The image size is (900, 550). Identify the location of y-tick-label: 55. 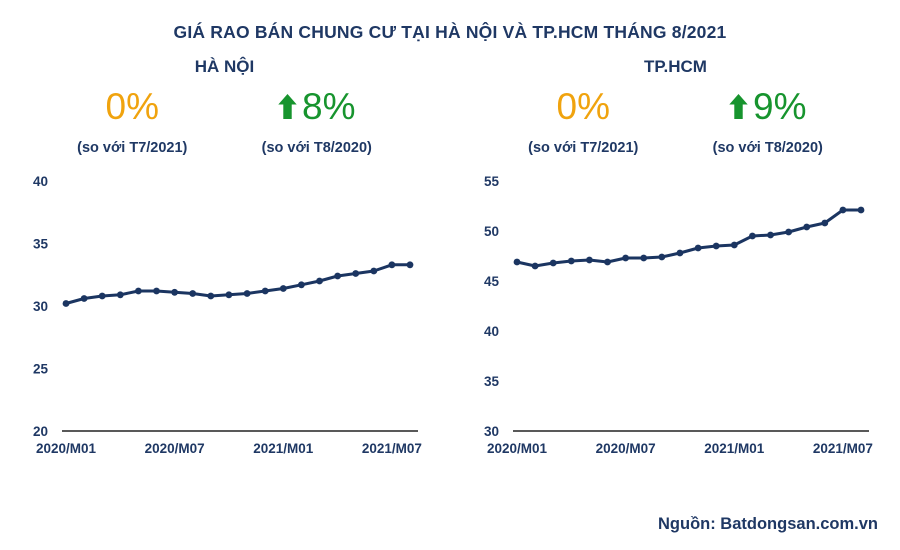
(492, 181).